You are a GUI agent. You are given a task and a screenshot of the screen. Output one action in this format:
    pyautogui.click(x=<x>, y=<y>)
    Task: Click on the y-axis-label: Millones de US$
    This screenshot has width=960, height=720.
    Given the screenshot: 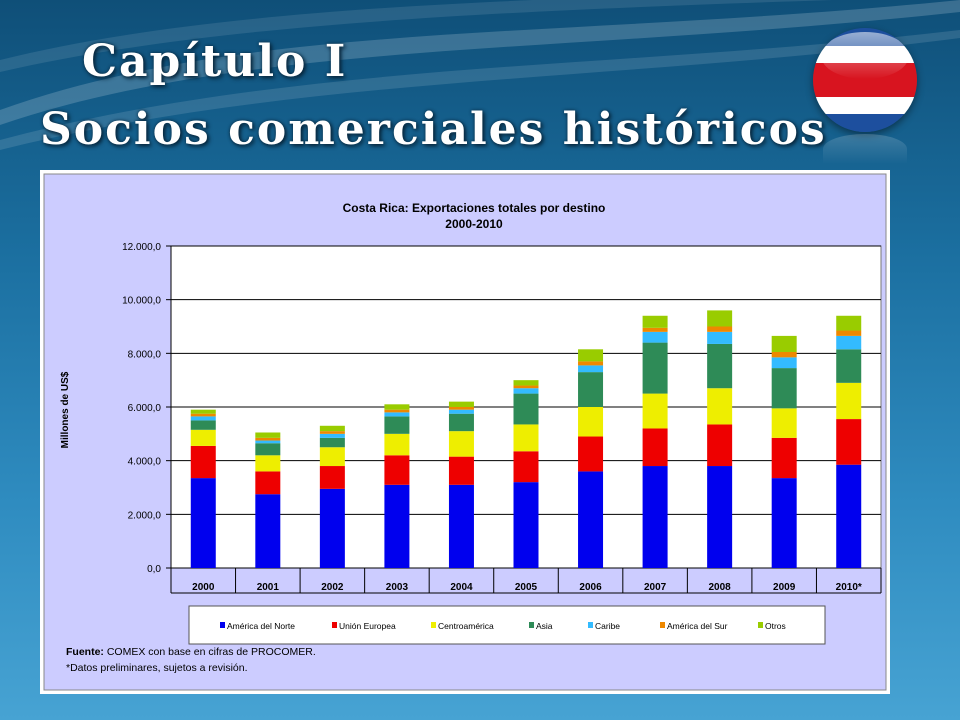 What is the action you would take?
    pyautogui.click(x=65, y=409)
    